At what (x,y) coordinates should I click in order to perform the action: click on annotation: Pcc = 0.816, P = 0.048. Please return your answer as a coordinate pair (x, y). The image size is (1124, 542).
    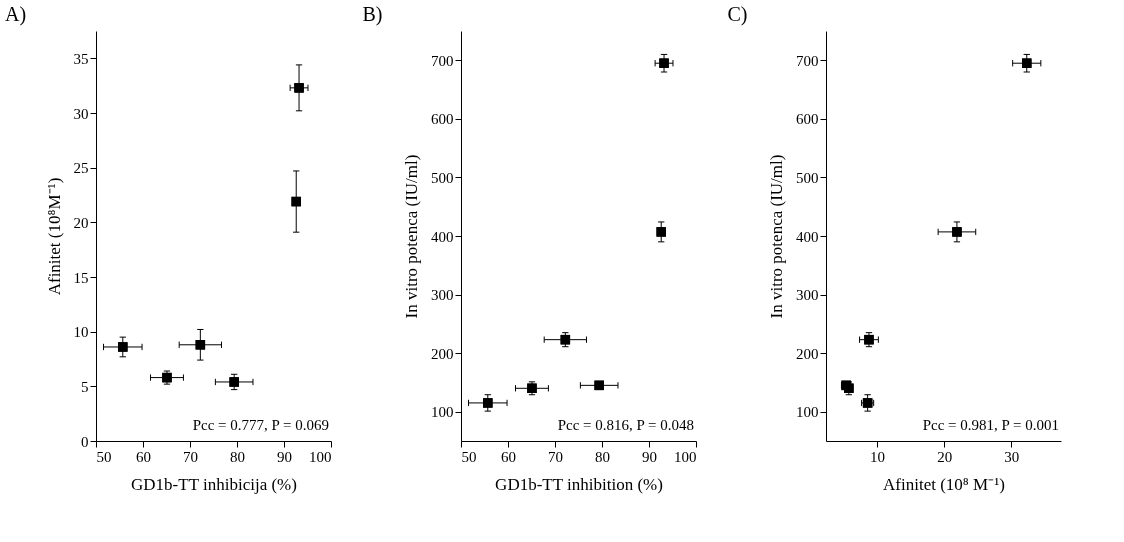
    Looking at the image, I should click on (625, 425).